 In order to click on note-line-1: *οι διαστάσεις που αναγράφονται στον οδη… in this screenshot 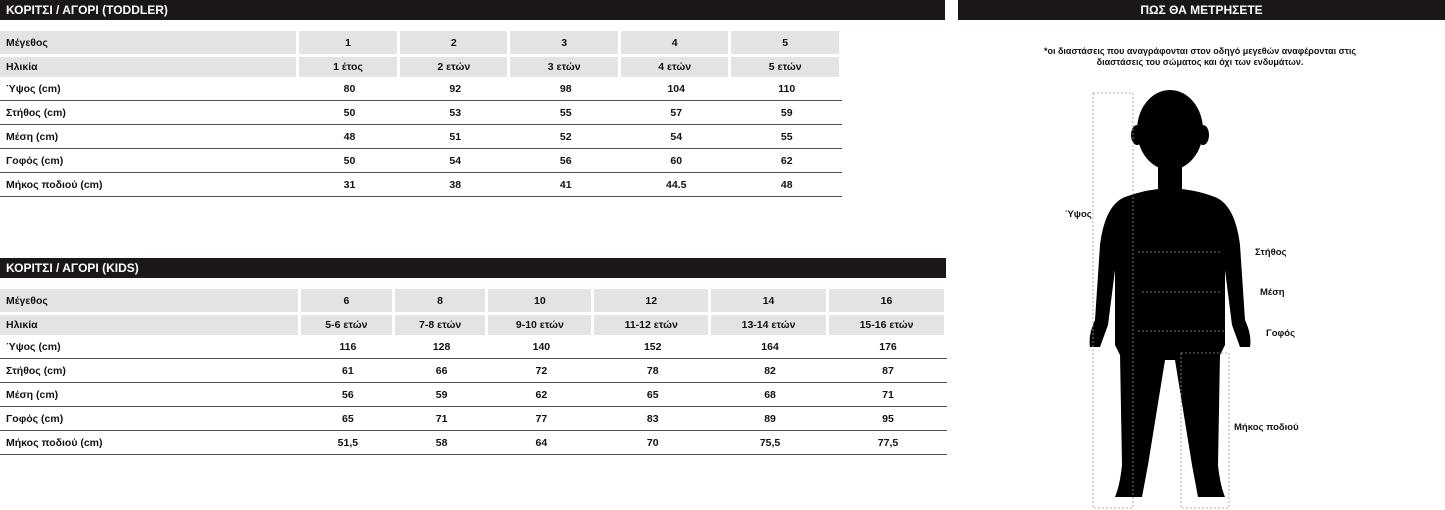, I will do `click(1200, 51)`.